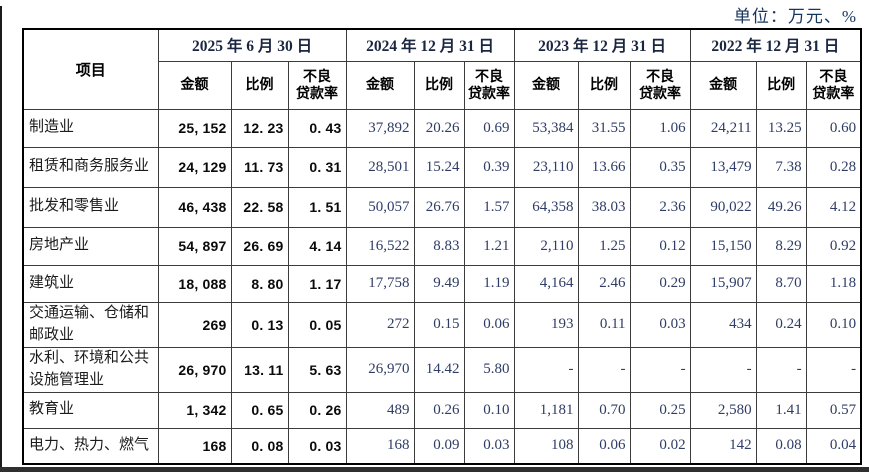 The image size is (869, 474). I want to click on cell-ratio: 13. 11, so click(259, 369).